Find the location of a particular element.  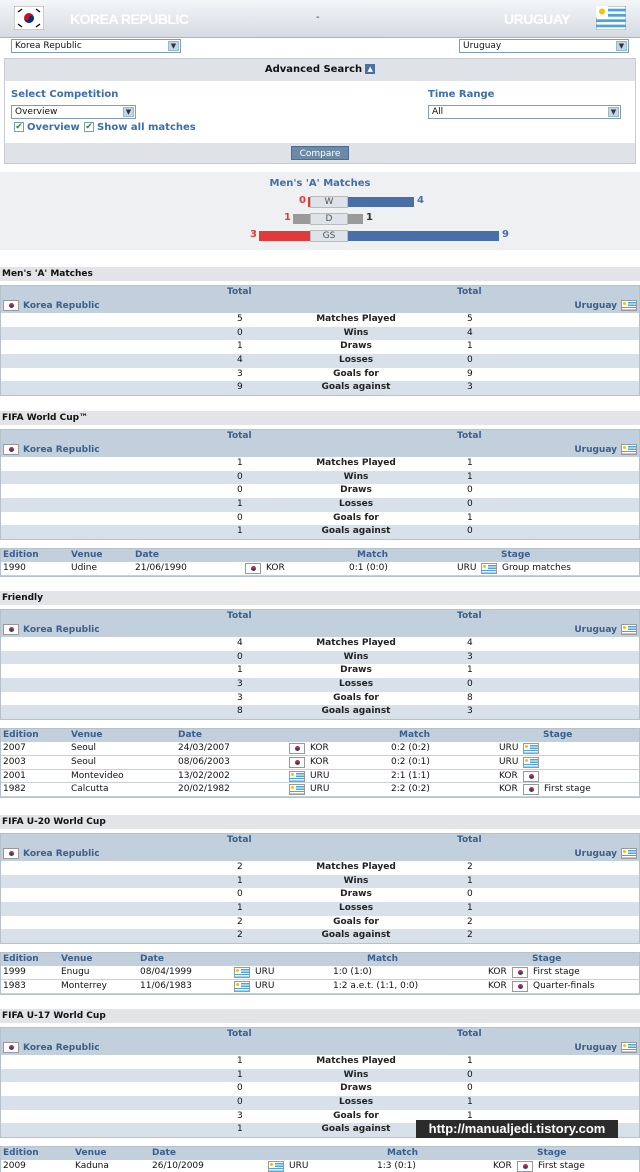

stats-row: 0 Wins 3 is located at coordinates (320, 657).